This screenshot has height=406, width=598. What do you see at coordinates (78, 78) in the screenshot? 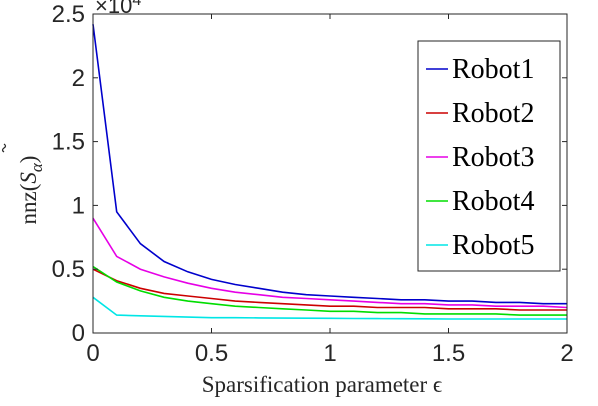
I see `y-tick-label: 2` at bounding box center [78, 78].